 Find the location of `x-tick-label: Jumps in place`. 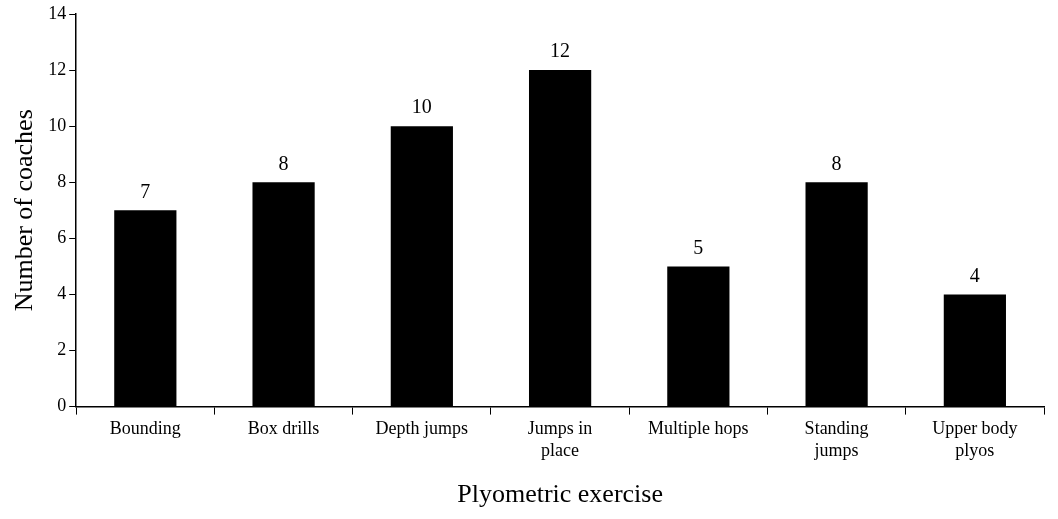

x-tick-label: Jumps in place is located at coordinates (560, 439).